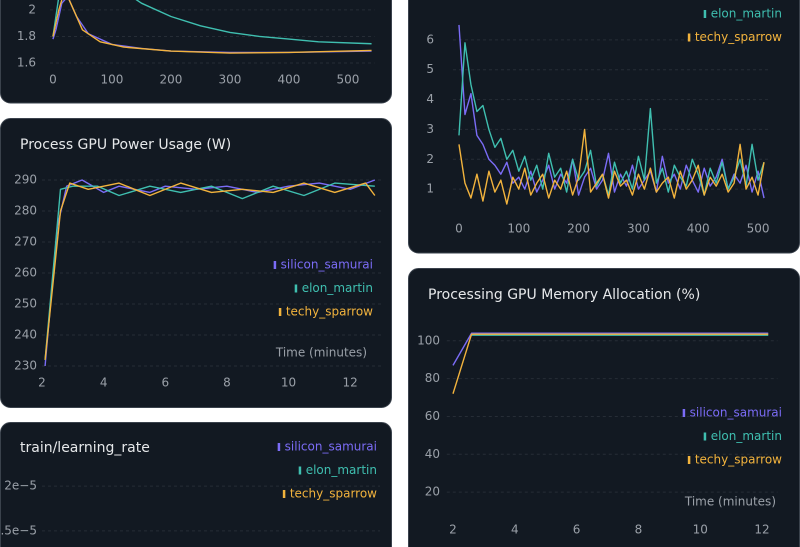 This screenshot has width=800, height=547. Describe the element at coordinates (430, 189) in the screenshot. I see `y-tick-label: 1` at that location.